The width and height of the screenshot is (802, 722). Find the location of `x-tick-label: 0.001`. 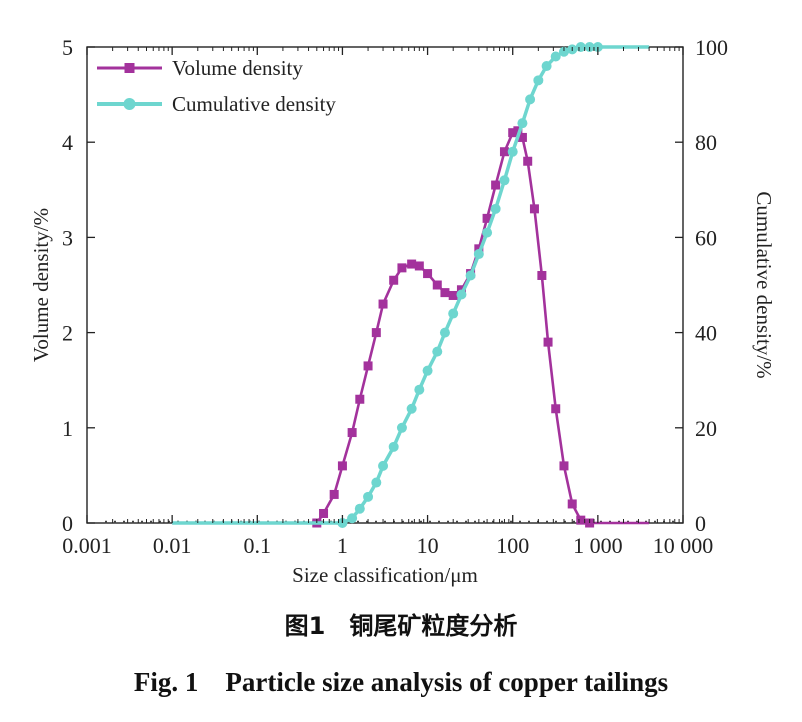

x-tick-label: 0.001 is located at coordinates (87, 545).